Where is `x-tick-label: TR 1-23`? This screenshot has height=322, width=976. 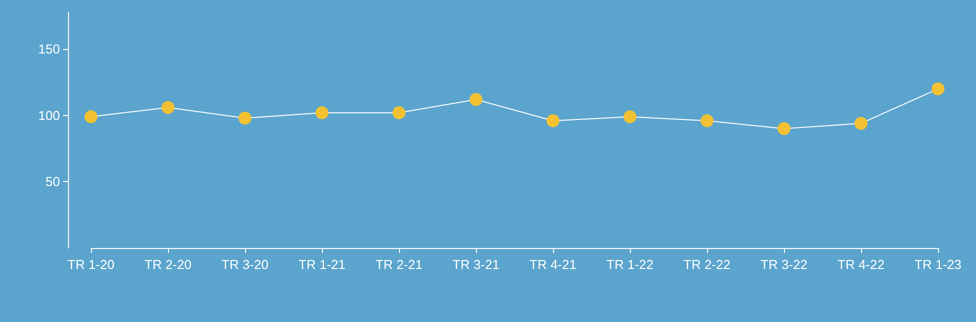
x-tick-label: TR 1-23 is located at coordinates (938, 264).